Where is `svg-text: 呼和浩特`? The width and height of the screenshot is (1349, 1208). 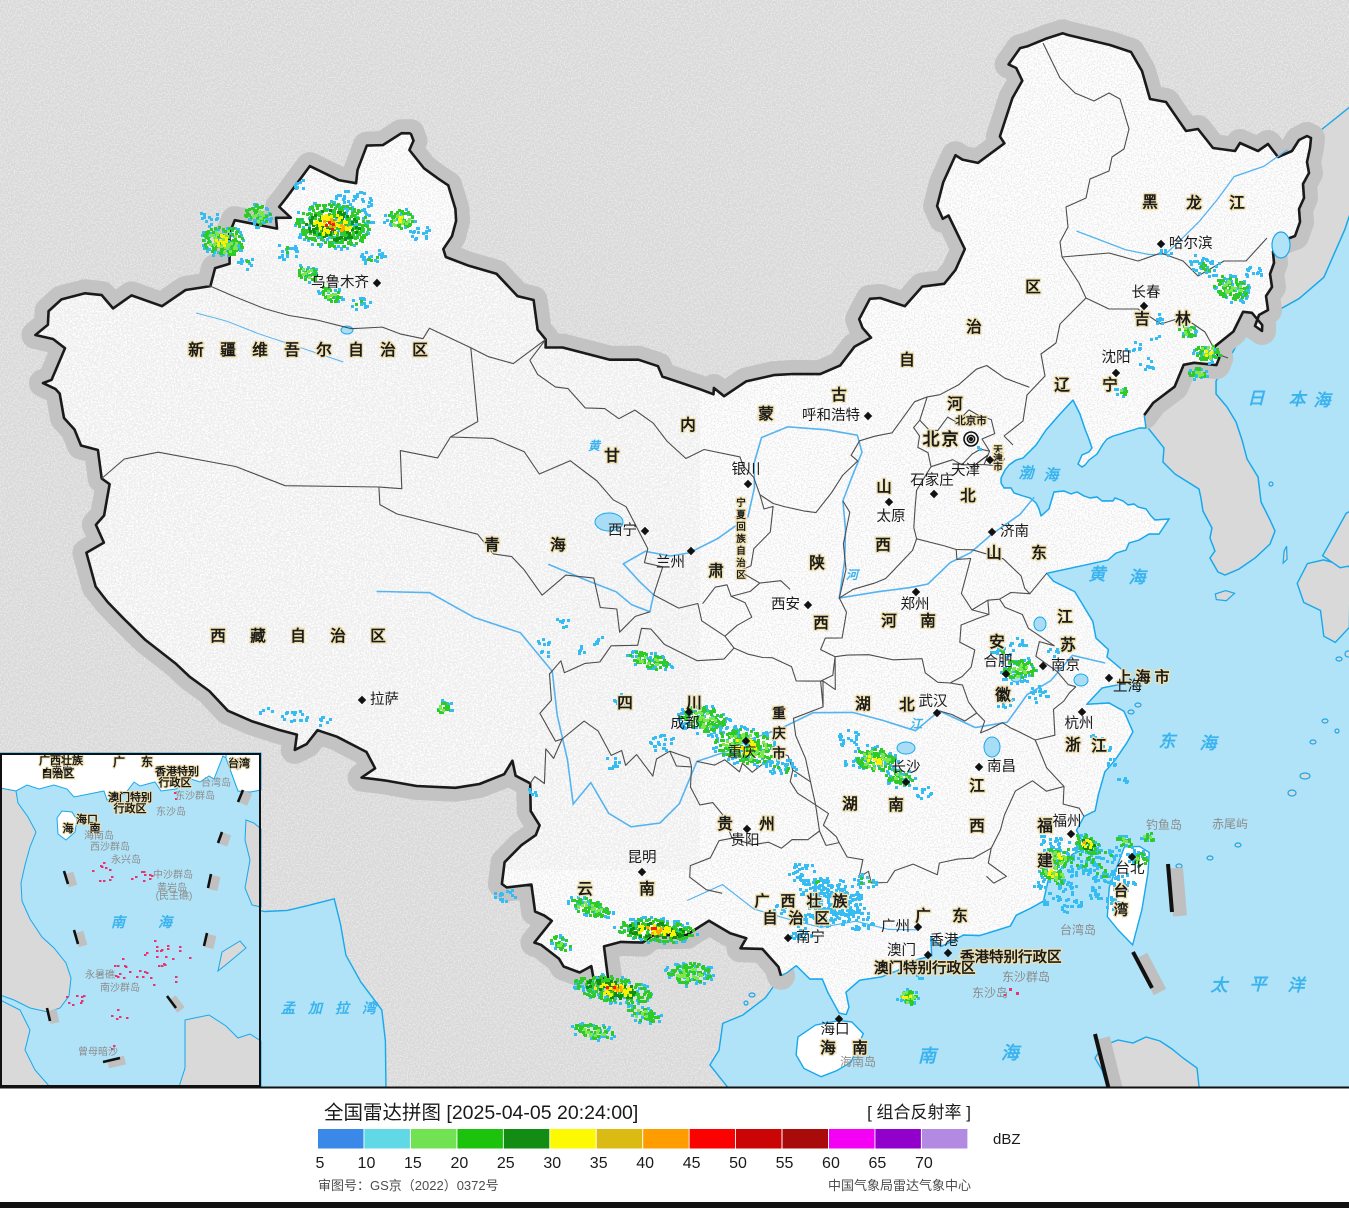
svg-text: 呼和浩特 is located at coordinates (831, 415).